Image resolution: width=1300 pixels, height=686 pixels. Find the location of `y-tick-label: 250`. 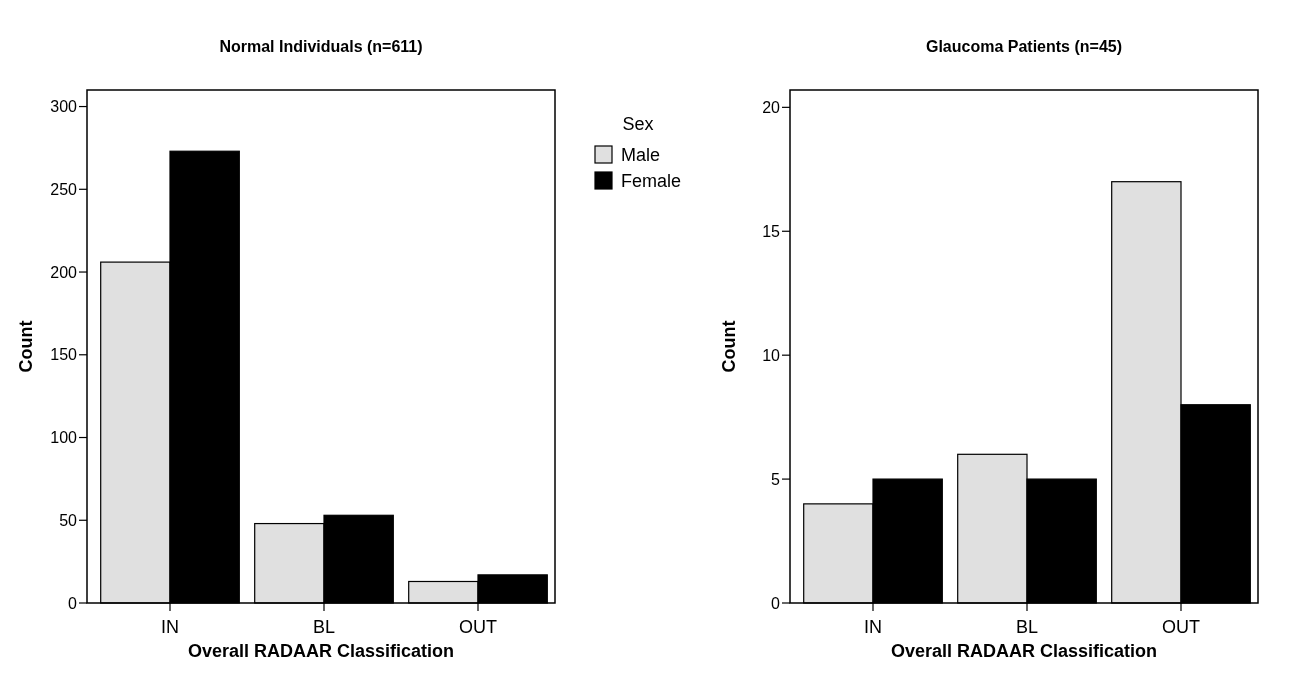

y-tick-label: 250 is located at coordinates (64, 189).